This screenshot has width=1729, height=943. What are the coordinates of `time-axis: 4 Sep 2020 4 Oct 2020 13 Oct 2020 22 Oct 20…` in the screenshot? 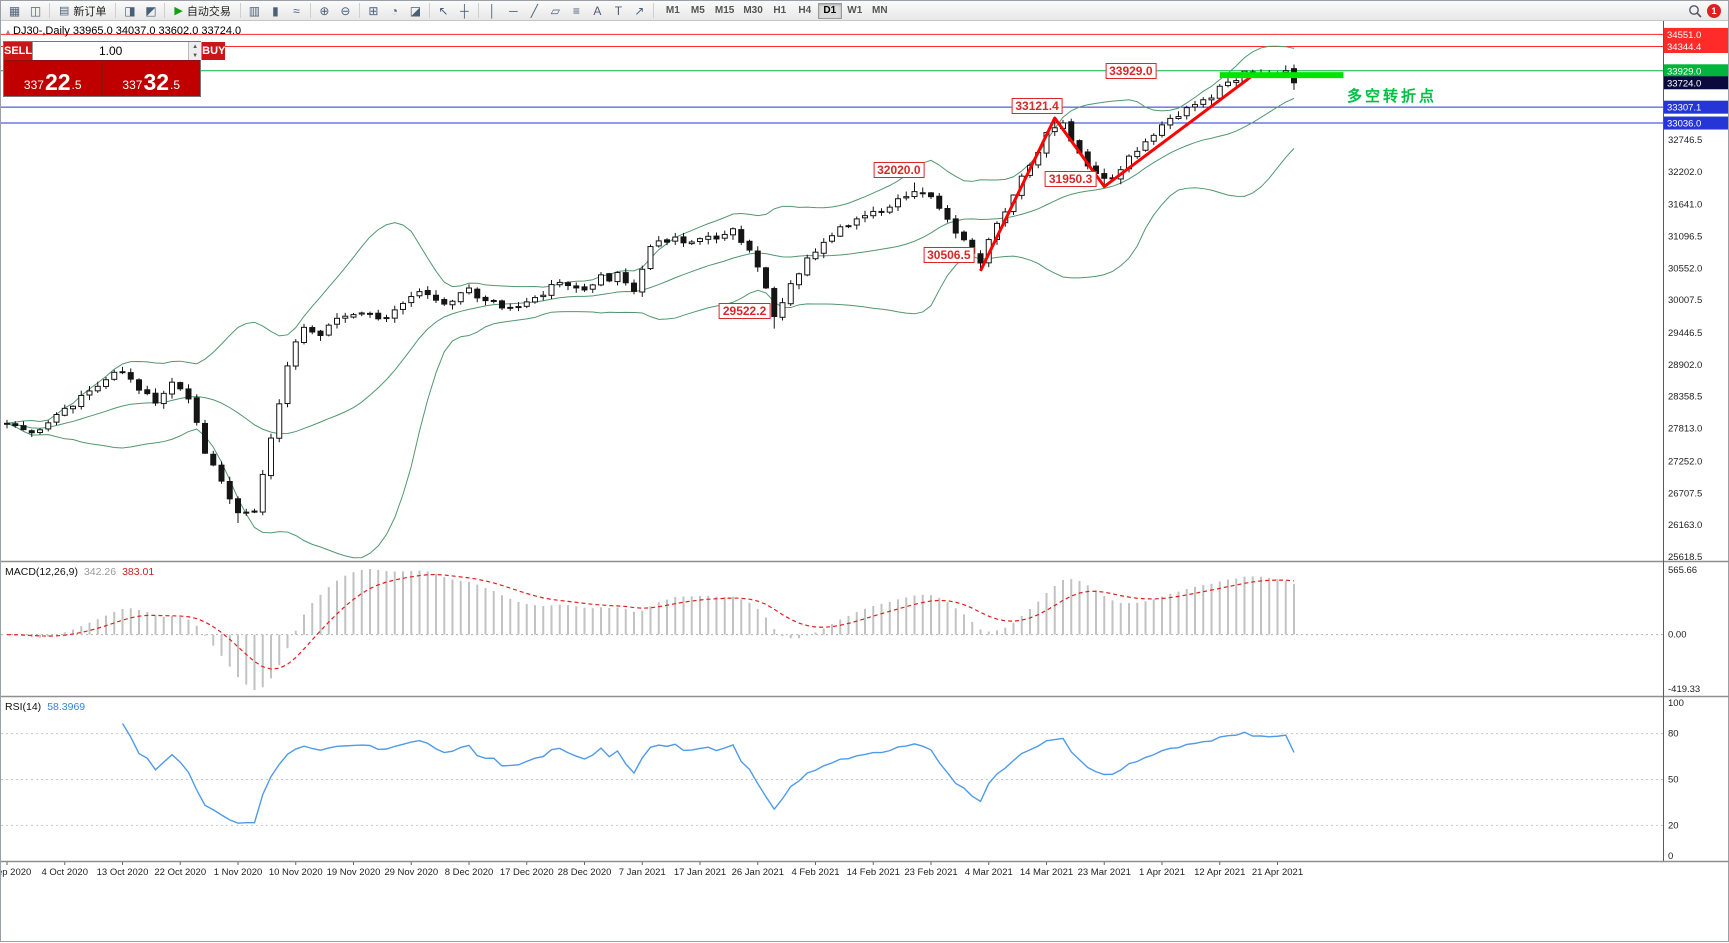 It's located at (652, 870).